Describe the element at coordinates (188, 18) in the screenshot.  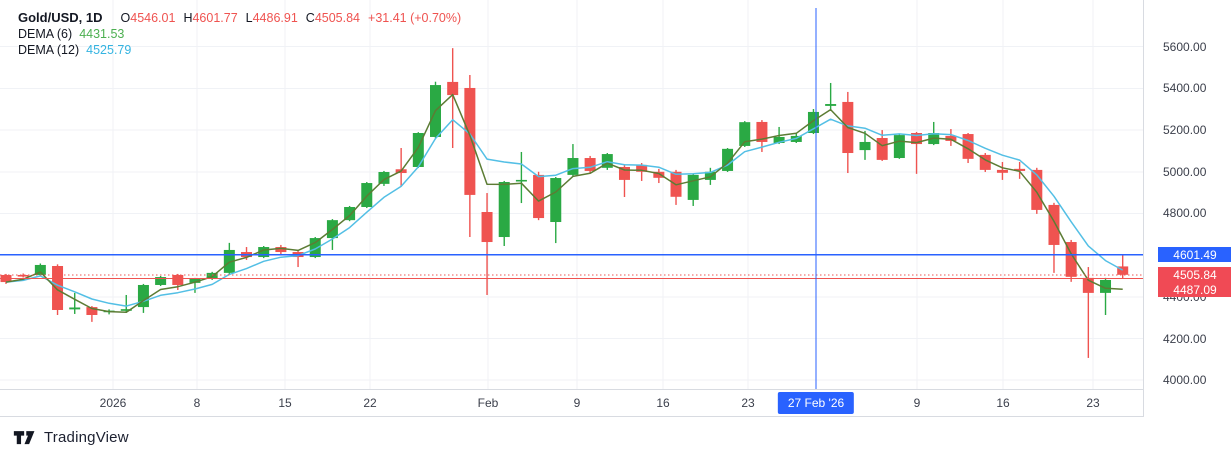
I see `high-letter: H` at that location.